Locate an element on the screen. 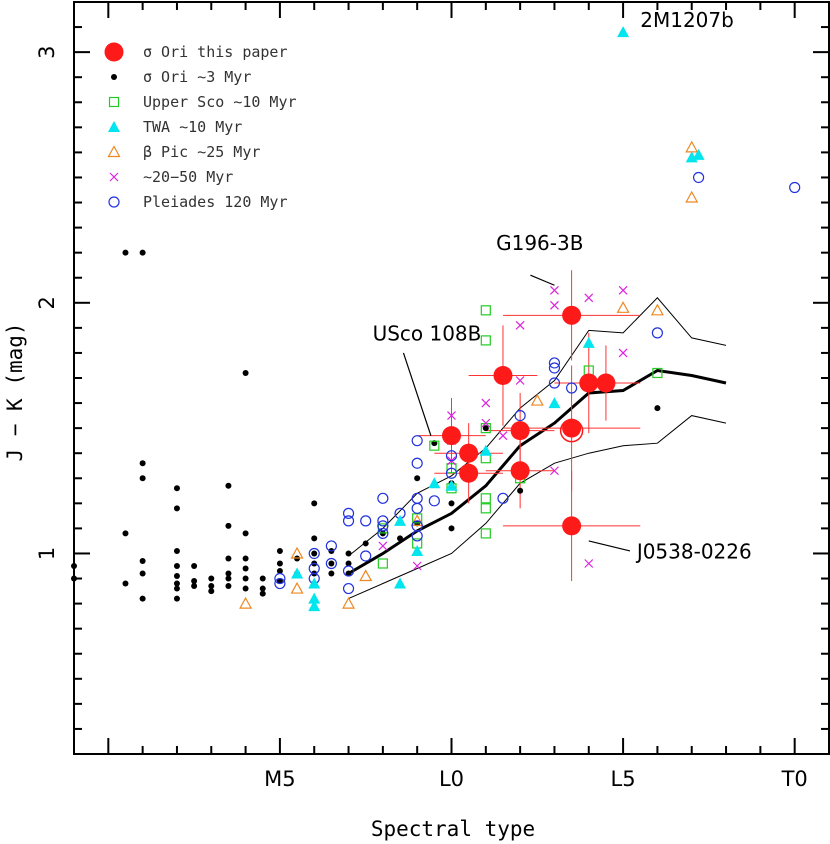  legend-label: β Pic ∼25 Myr is located at coordinates (201, 152).